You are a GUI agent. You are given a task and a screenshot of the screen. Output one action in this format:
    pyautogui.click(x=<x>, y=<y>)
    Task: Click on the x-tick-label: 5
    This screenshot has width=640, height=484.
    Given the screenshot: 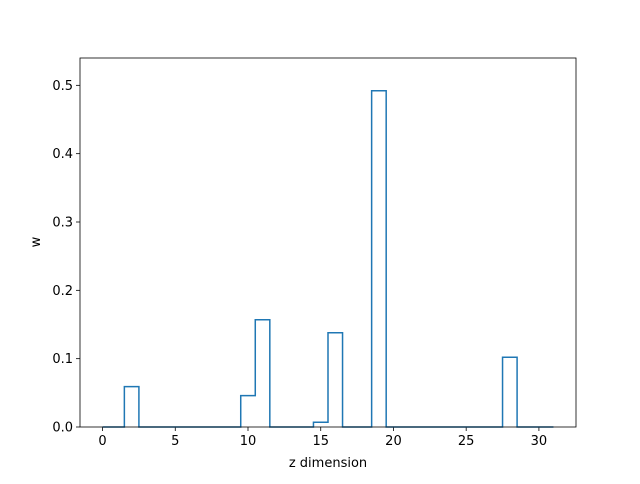 What is the action you would take?
    pyautogui.click(x=175, y=441)
    